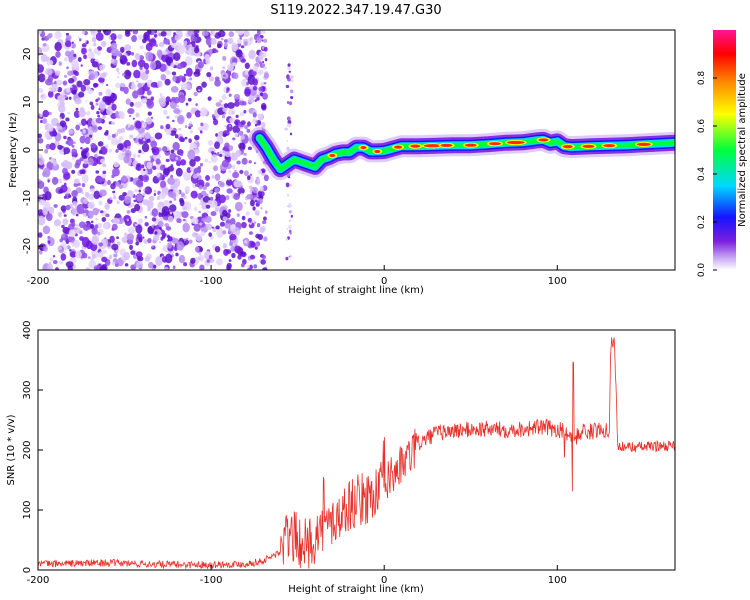  I want to click on x-tick-label: -200, so click(38, 281).